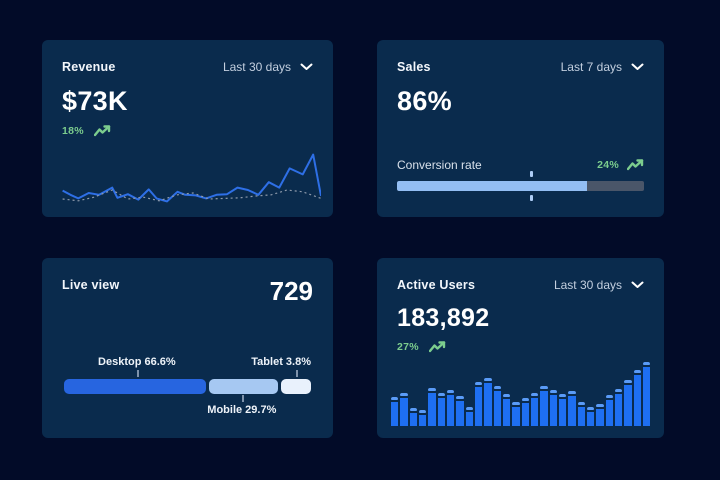  I want to click on conversion-rate-label: Conversion rate, so click(439, 165).